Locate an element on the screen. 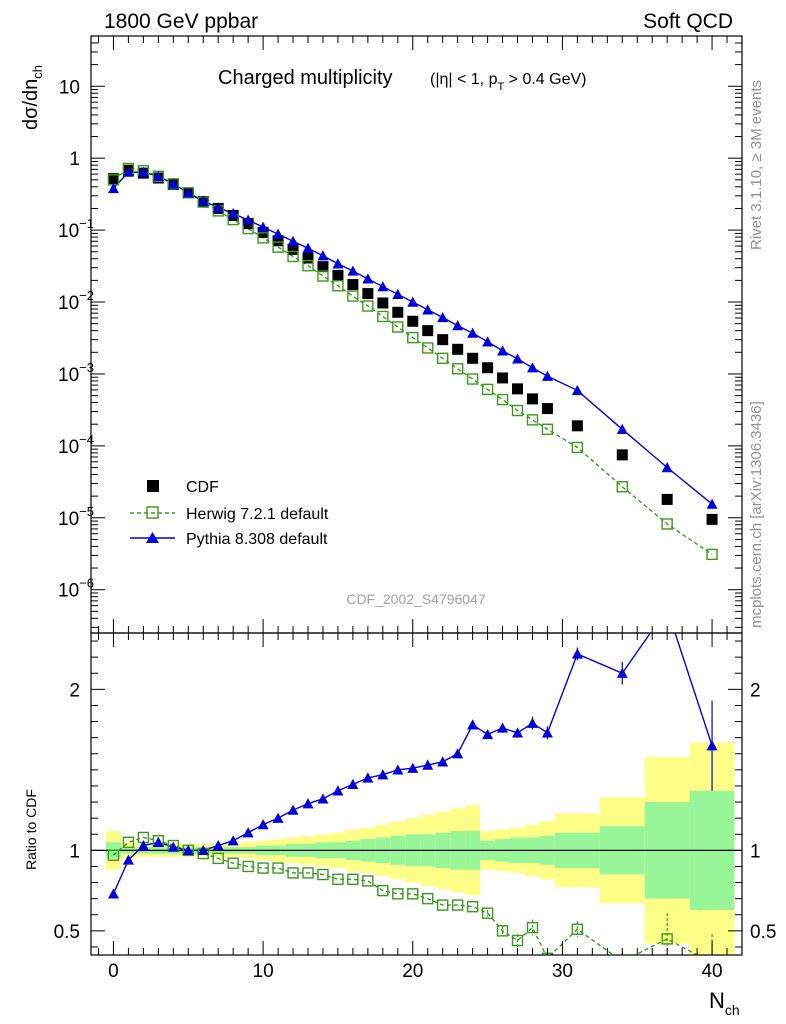 This screenshot has height=1024, width=786. plot-title-sub-post: > 0.4 GeV) is located at coordinates (545, 79).